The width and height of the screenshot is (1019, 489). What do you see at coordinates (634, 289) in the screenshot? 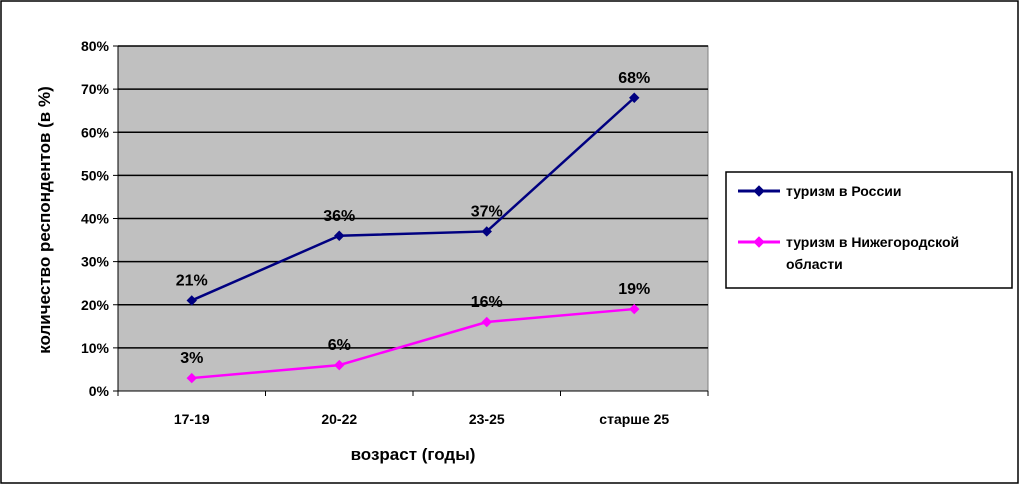
I see `data-label-nizhny: 19%` at bounding box center [634, 289].